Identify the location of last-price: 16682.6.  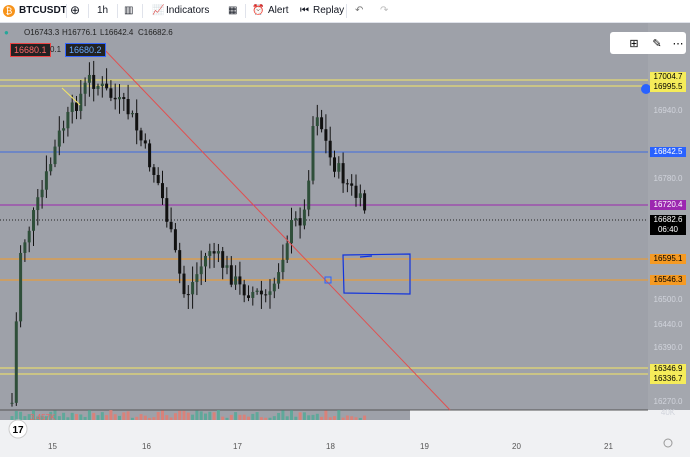
(668, 220).